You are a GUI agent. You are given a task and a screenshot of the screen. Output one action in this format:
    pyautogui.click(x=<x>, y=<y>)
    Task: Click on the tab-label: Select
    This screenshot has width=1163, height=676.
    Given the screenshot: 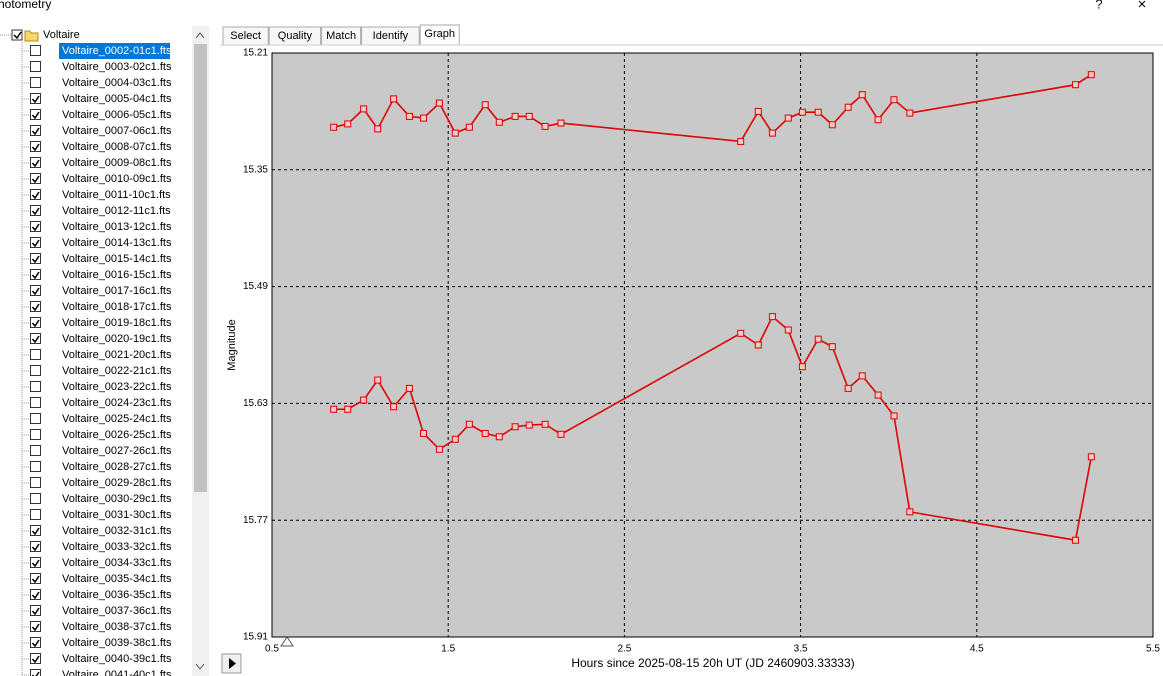 What is the action you would take?
    pyautogui.click(x=245, y=36)
    